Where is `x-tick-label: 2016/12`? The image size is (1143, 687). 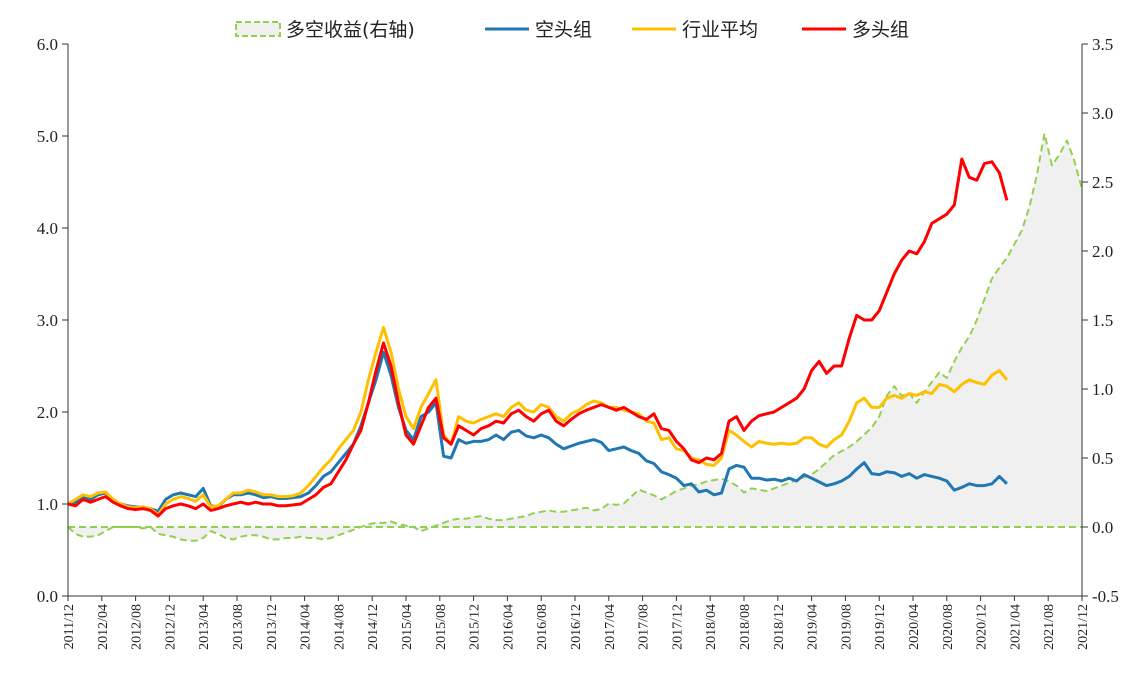
x-tick-label: 2016/12 is located at coordinates (576, 627).